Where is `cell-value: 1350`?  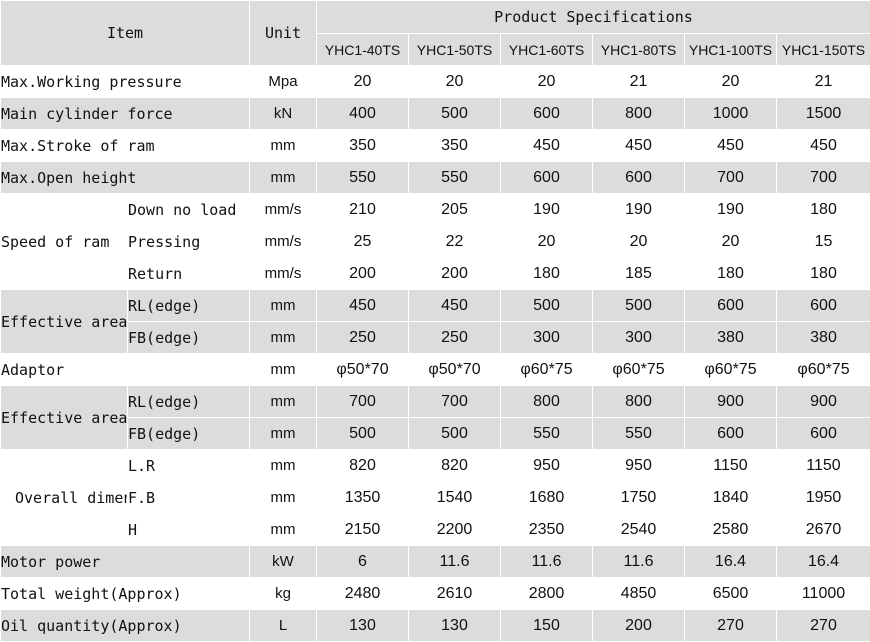 cell-value: 1350 is located at coordinates (363, 498).